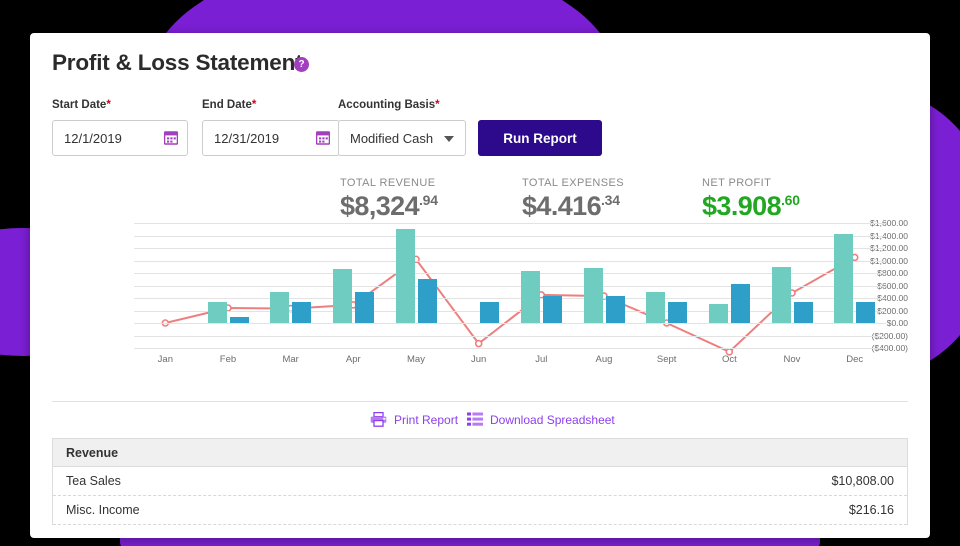 Image resolution: width=960 pixels, height=546 pixels. Describe the element at coordinates (855, 359) in the screenshot. I see `chart-x-tick: Dec` at that location.